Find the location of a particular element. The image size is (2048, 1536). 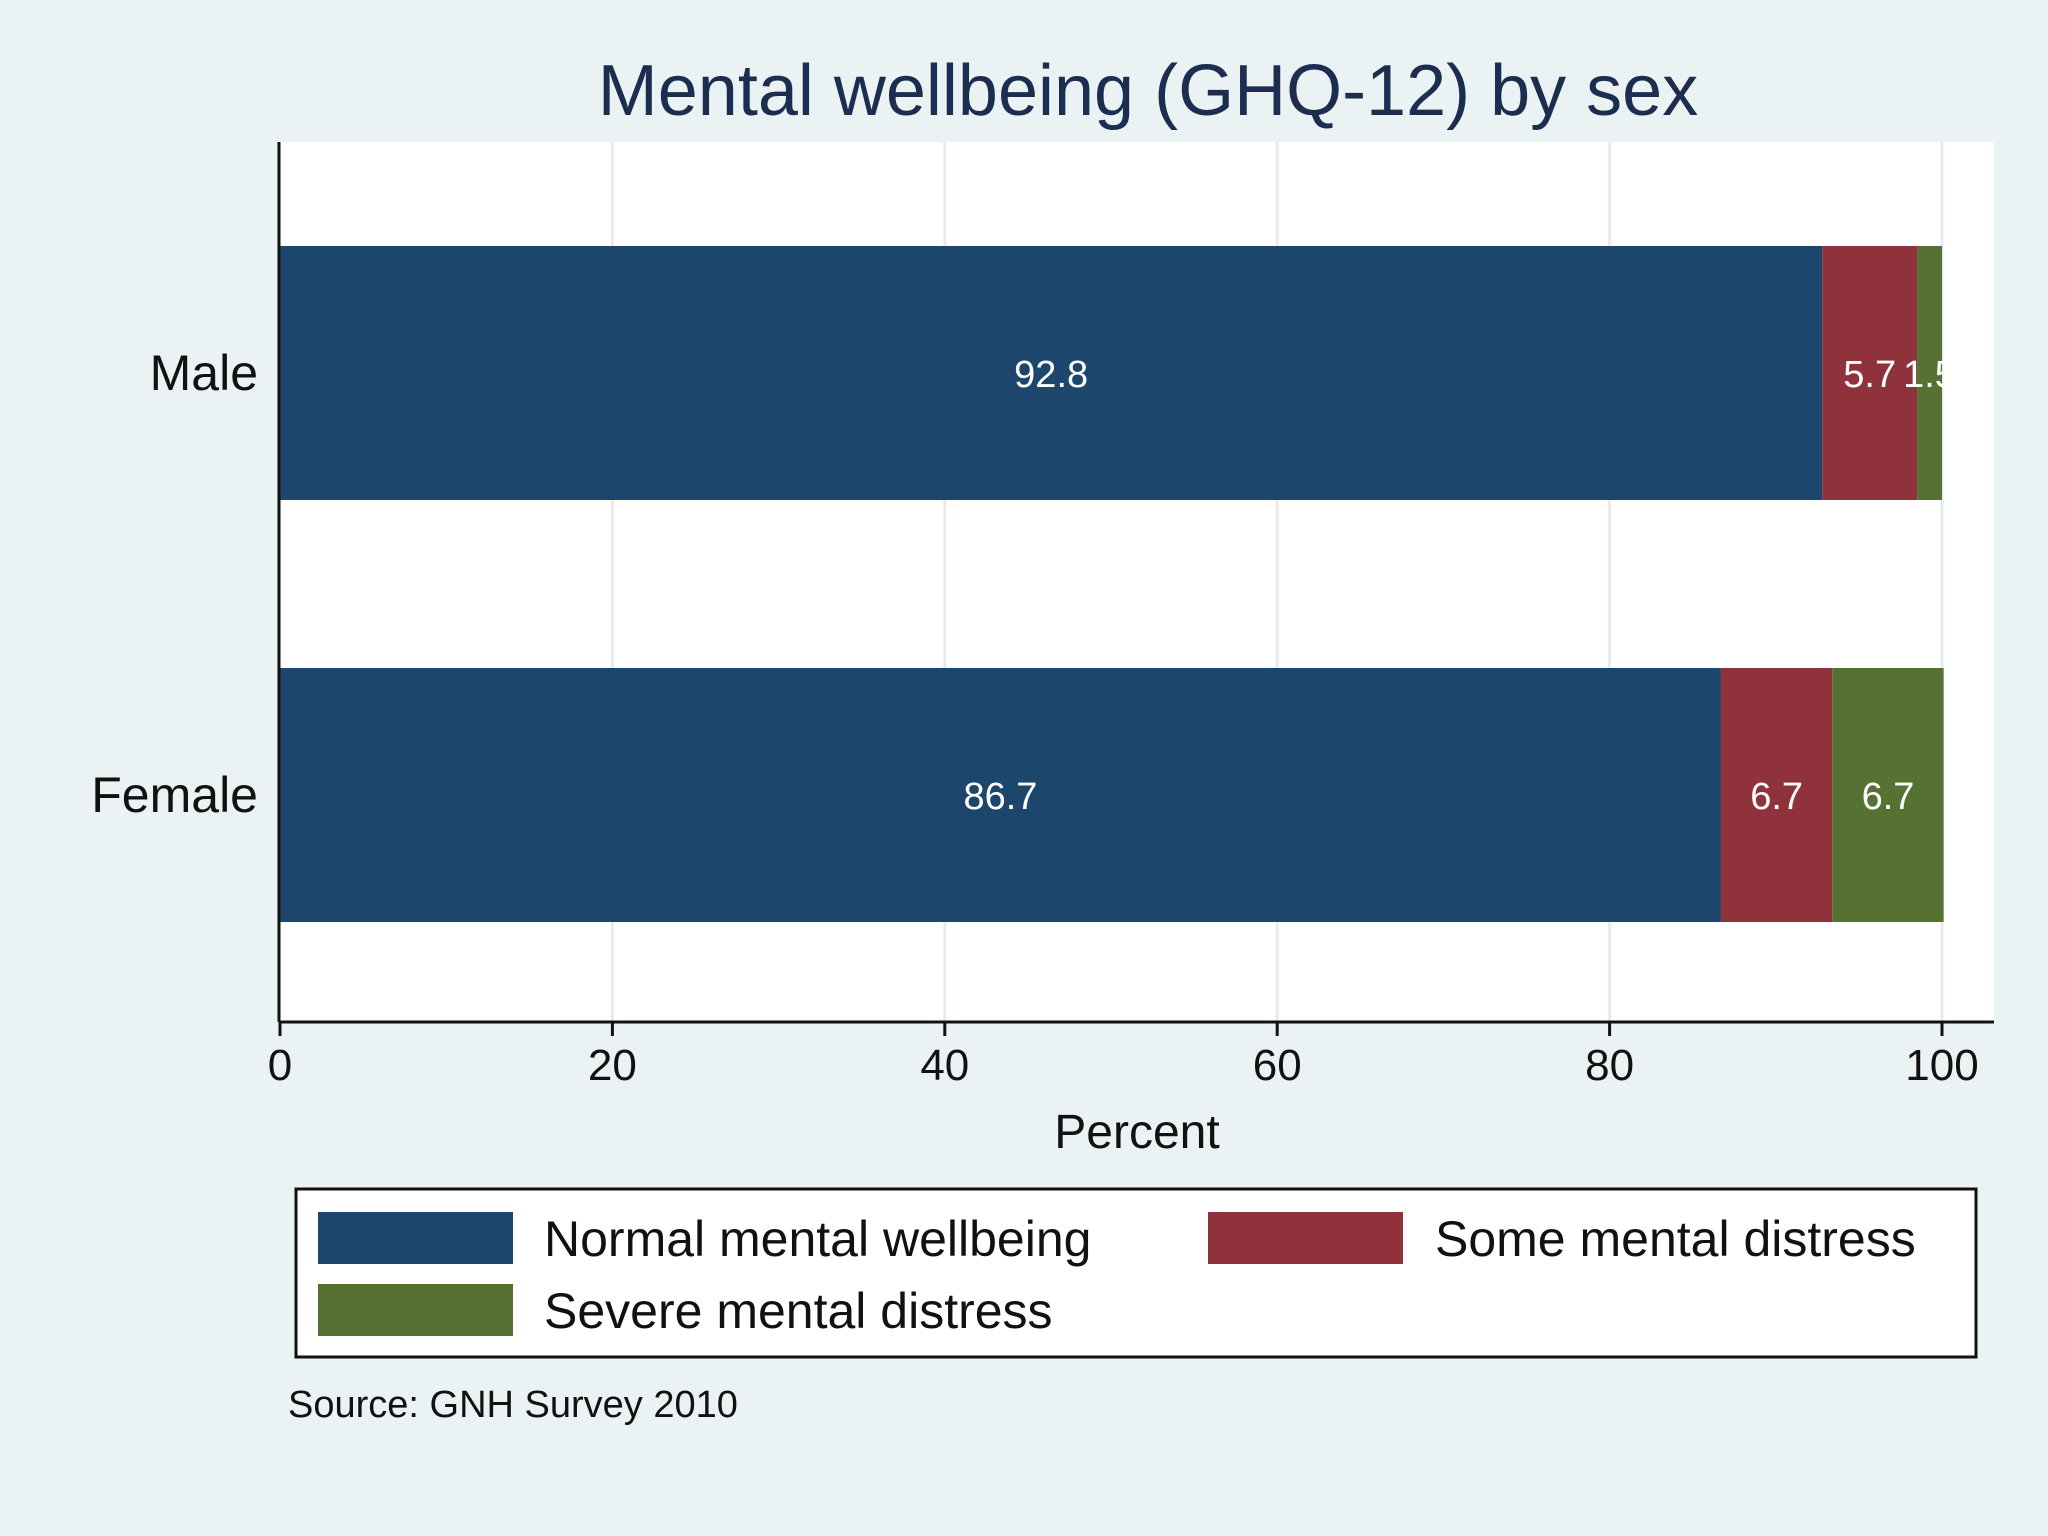

legend-box is located at coordinates (1136, 1273).